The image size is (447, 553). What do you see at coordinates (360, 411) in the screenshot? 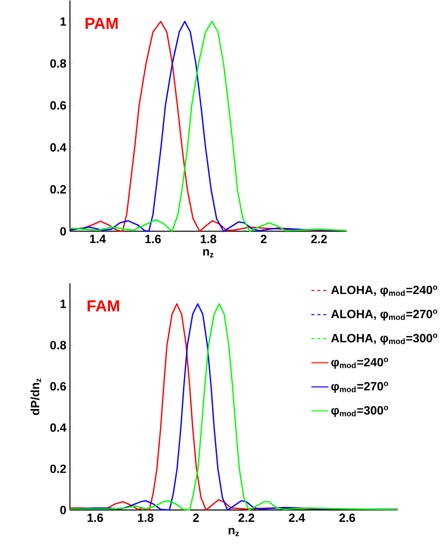
I see `legend-label: φ$_{mod}$=300$^{o}$` at bounding box center [360, 411].